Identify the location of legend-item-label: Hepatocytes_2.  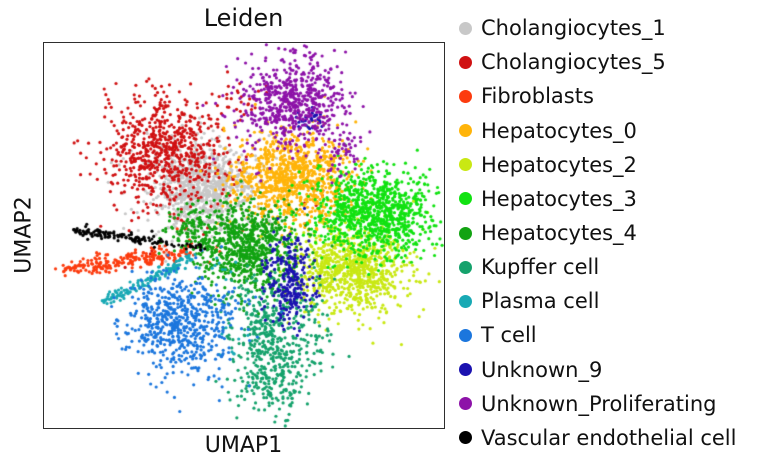
(559, 164).